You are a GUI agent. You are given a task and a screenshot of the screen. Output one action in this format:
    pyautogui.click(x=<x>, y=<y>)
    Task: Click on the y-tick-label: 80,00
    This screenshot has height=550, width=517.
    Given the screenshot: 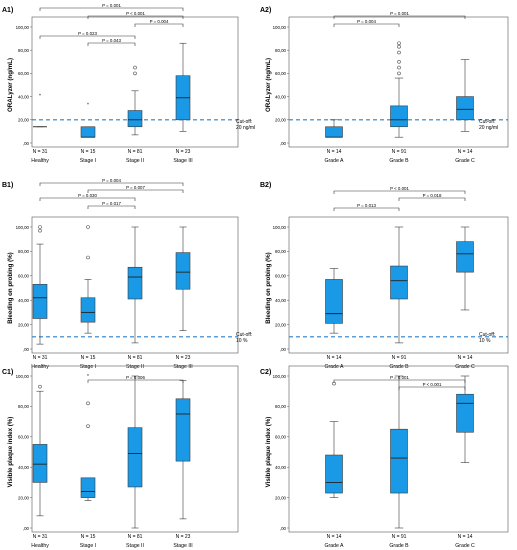 What is the action you would take?
    pyautogui.click(x=281, y=406)
    